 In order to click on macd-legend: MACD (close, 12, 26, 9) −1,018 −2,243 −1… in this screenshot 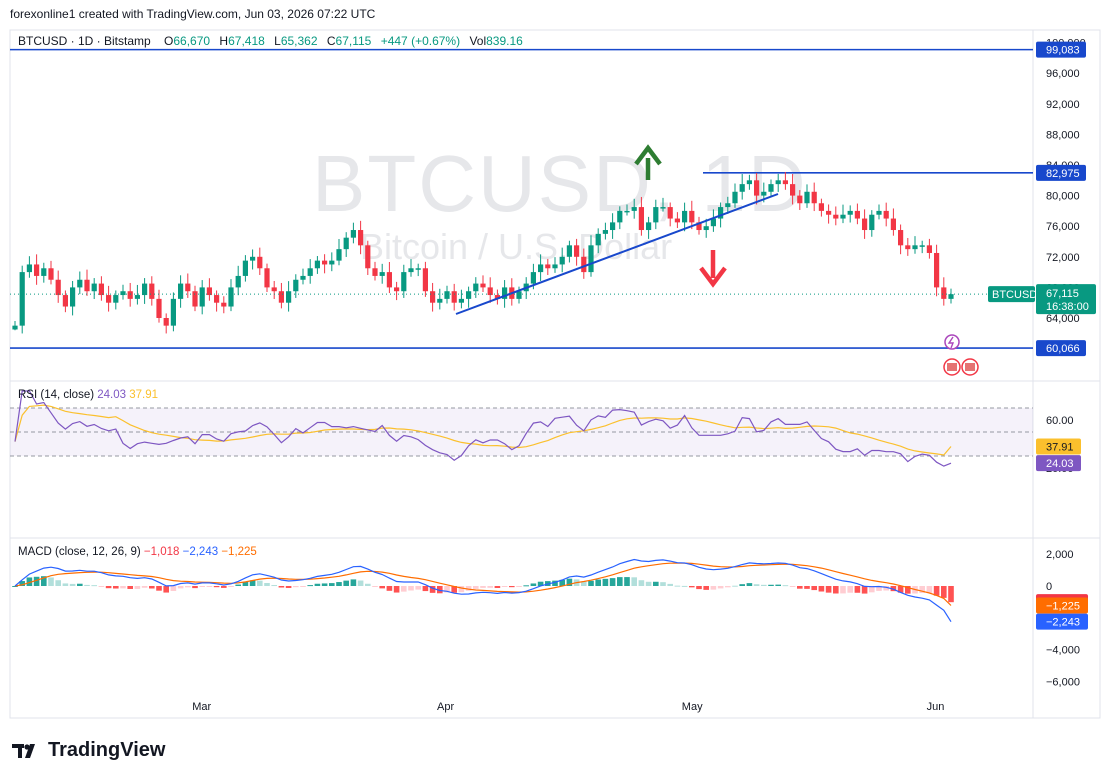, I will do `click(137, 552)`.